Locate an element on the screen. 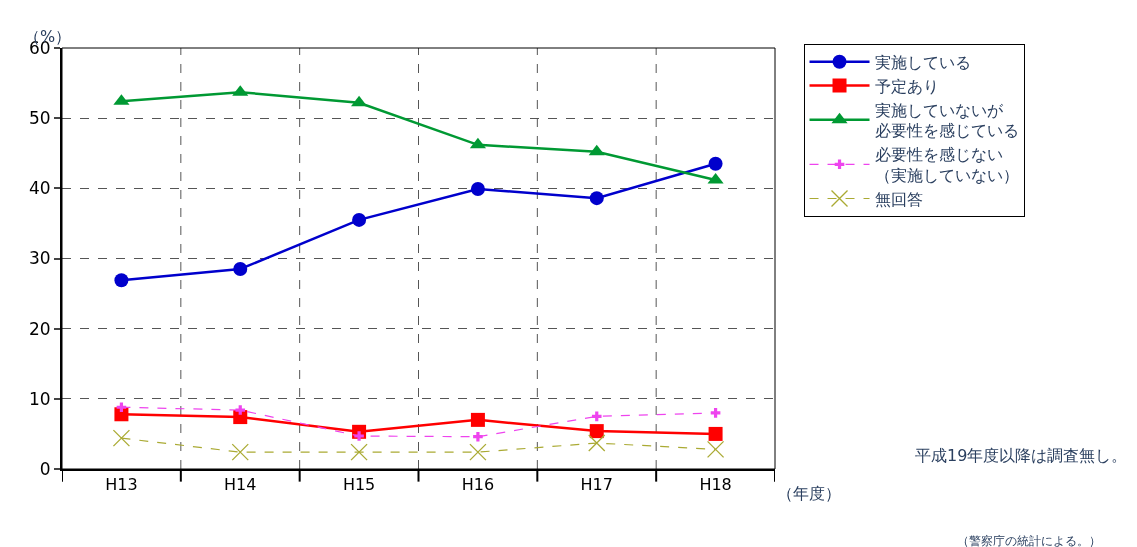 The image size is (1137, 547). x-axis-title: （年度） is located at coordinates (809, 493).